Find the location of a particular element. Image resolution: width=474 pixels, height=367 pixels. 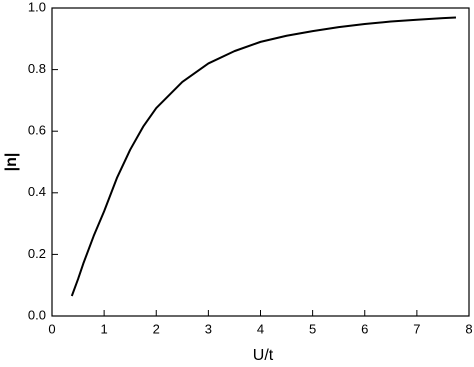

y-tick-label: 0.4 is located at coordinates (37, 191).